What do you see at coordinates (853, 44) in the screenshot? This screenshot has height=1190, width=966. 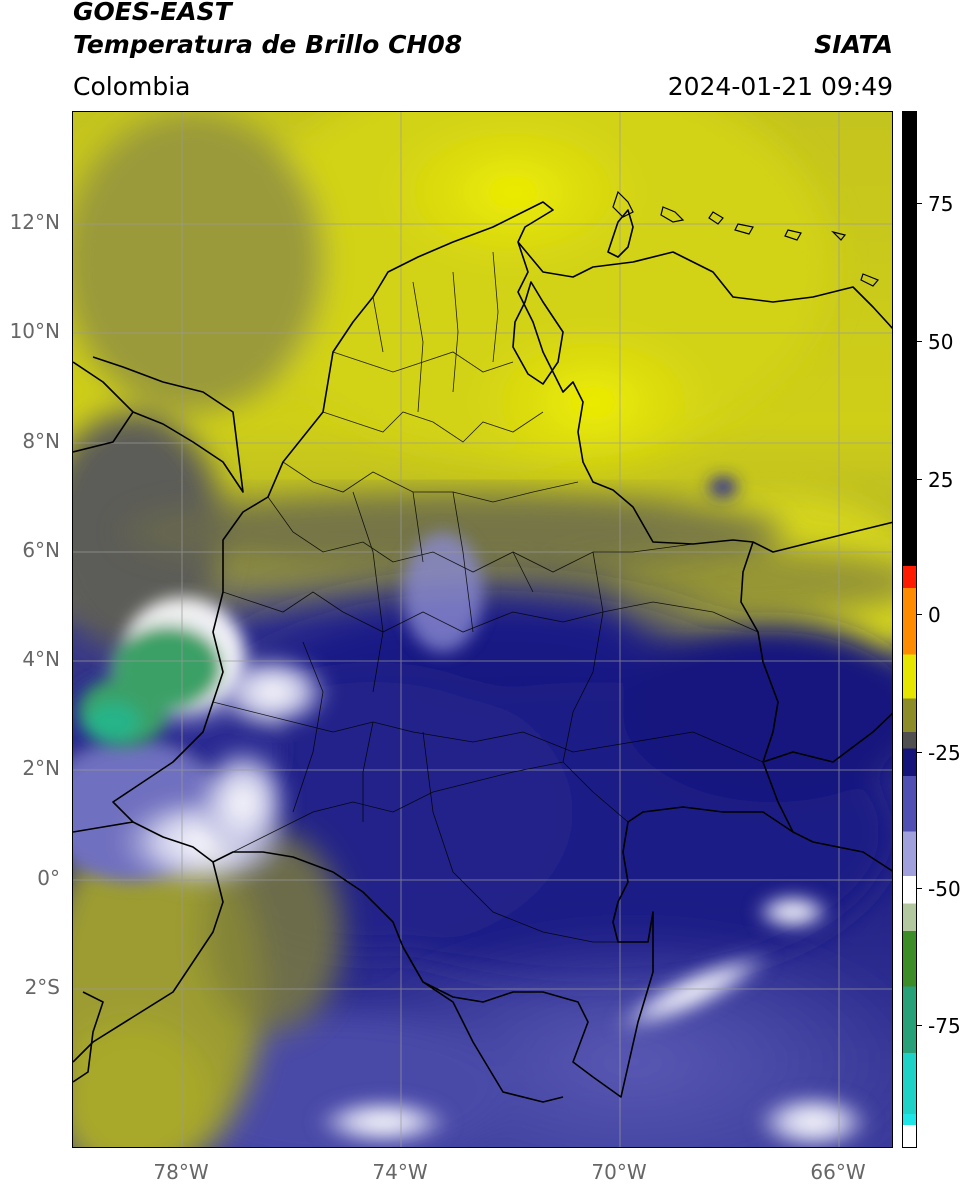 I see `agency-label: SIATA` at bounding box center [853, 44].